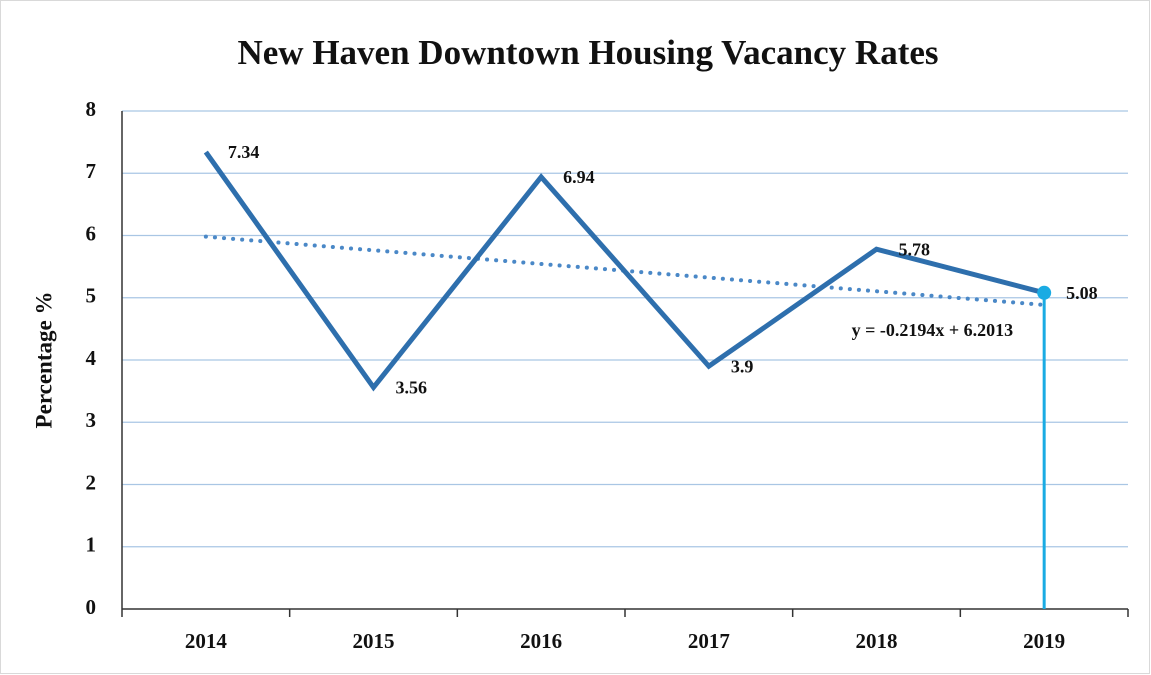  Describe the element at coordinates (412, 388) in the screenshot. I see `data-label: 3.56` at that location.